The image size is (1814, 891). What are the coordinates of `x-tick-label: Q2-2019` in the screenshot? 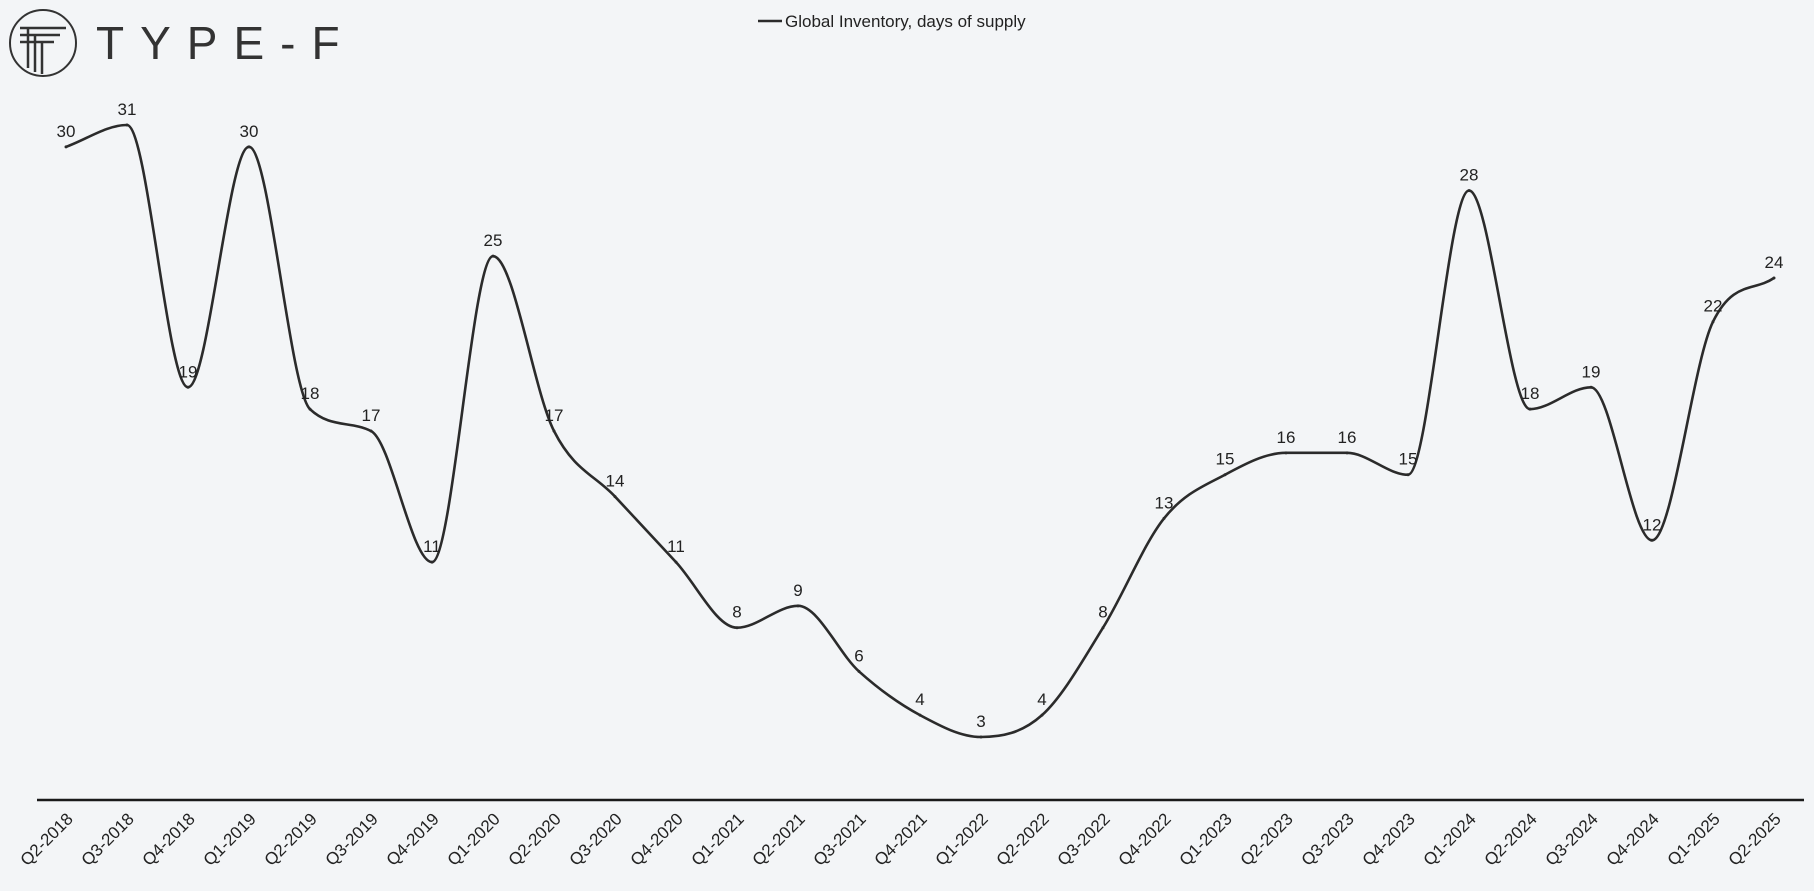 It's located at (291, 839).